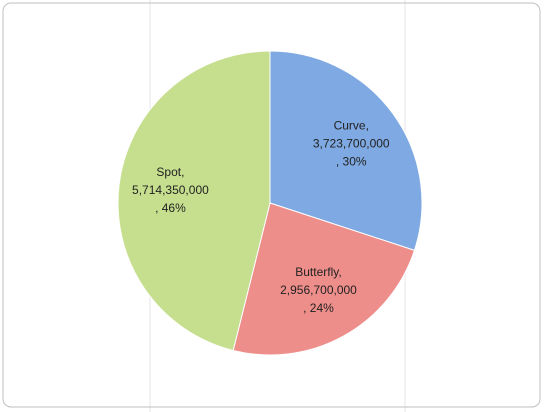 Image resolution: width=544 pixels, height=412 pixels. Describe the element at coordinates (318, 308) in the screenshot. I see `data-label: , 24%` at that location.